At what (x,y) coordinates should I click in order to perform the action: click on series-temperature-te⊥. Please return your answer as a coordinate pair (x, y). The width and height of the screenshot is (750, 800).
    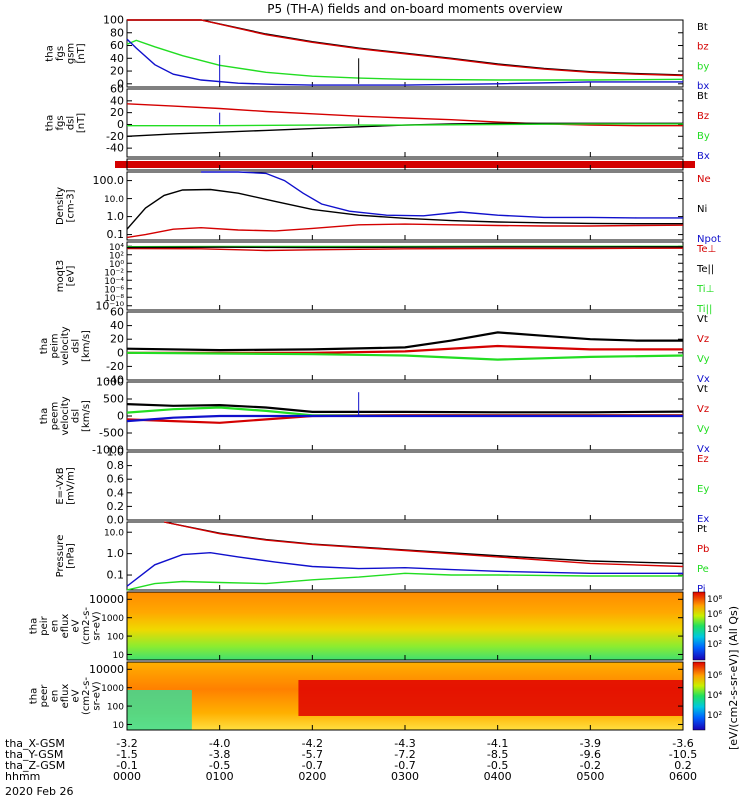
    Looking at the image, I should click on (405, 249).